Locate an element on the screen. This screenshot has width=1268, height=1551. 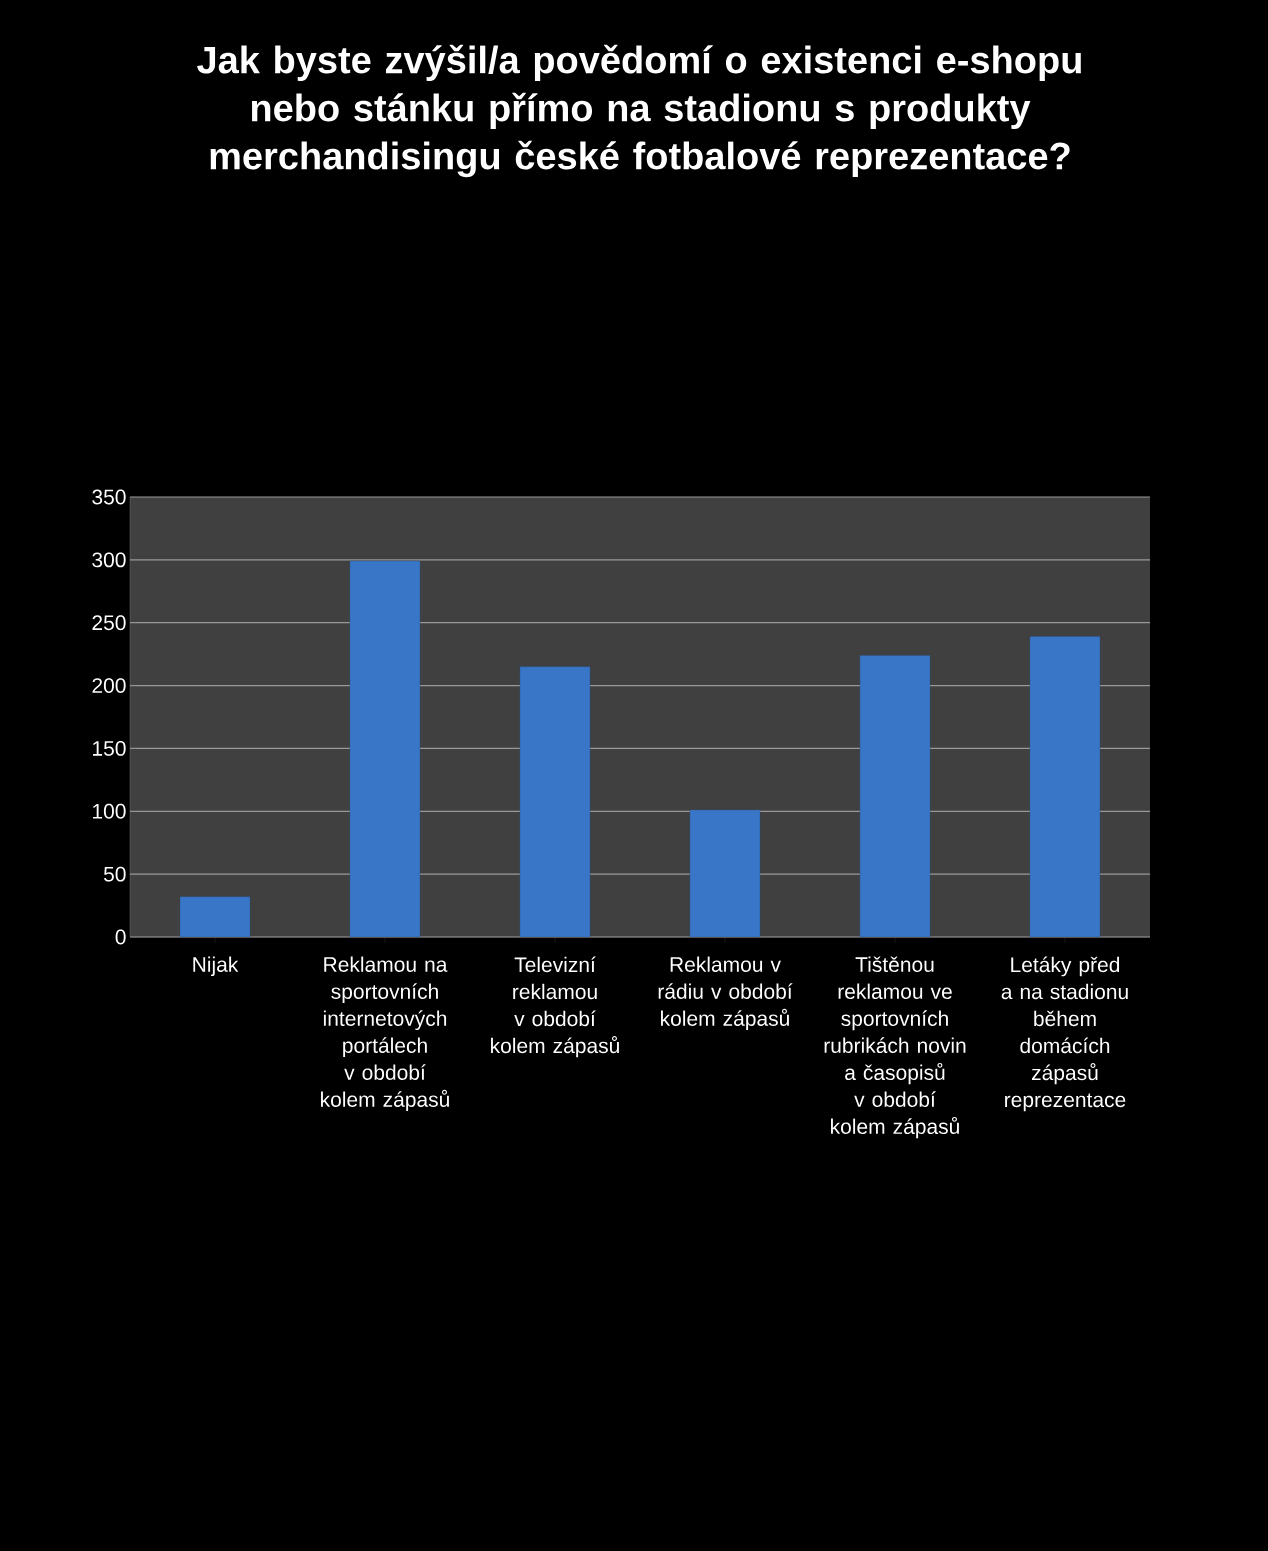
x-tick-label: Reklamou na sportovních internetových portálech v období kolem zápasů is located at coordinates (385, 1034).